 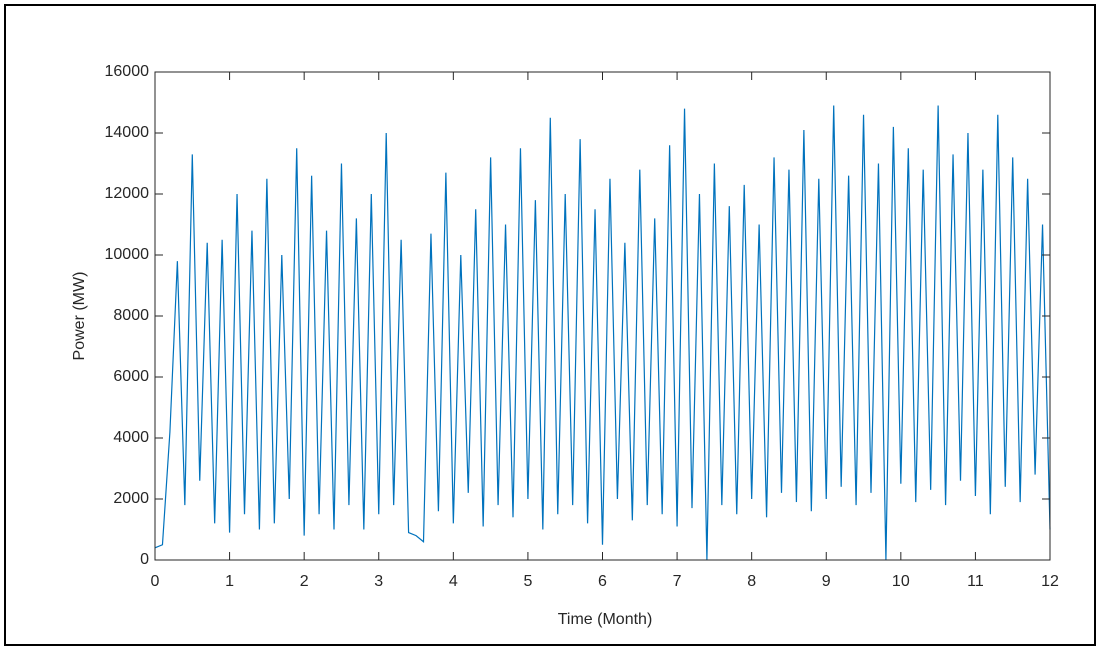 What do you see at coordinates (127, 193) in the screenshot?
I see `y-tick-label: 12000` at bounding box center [127, 193].